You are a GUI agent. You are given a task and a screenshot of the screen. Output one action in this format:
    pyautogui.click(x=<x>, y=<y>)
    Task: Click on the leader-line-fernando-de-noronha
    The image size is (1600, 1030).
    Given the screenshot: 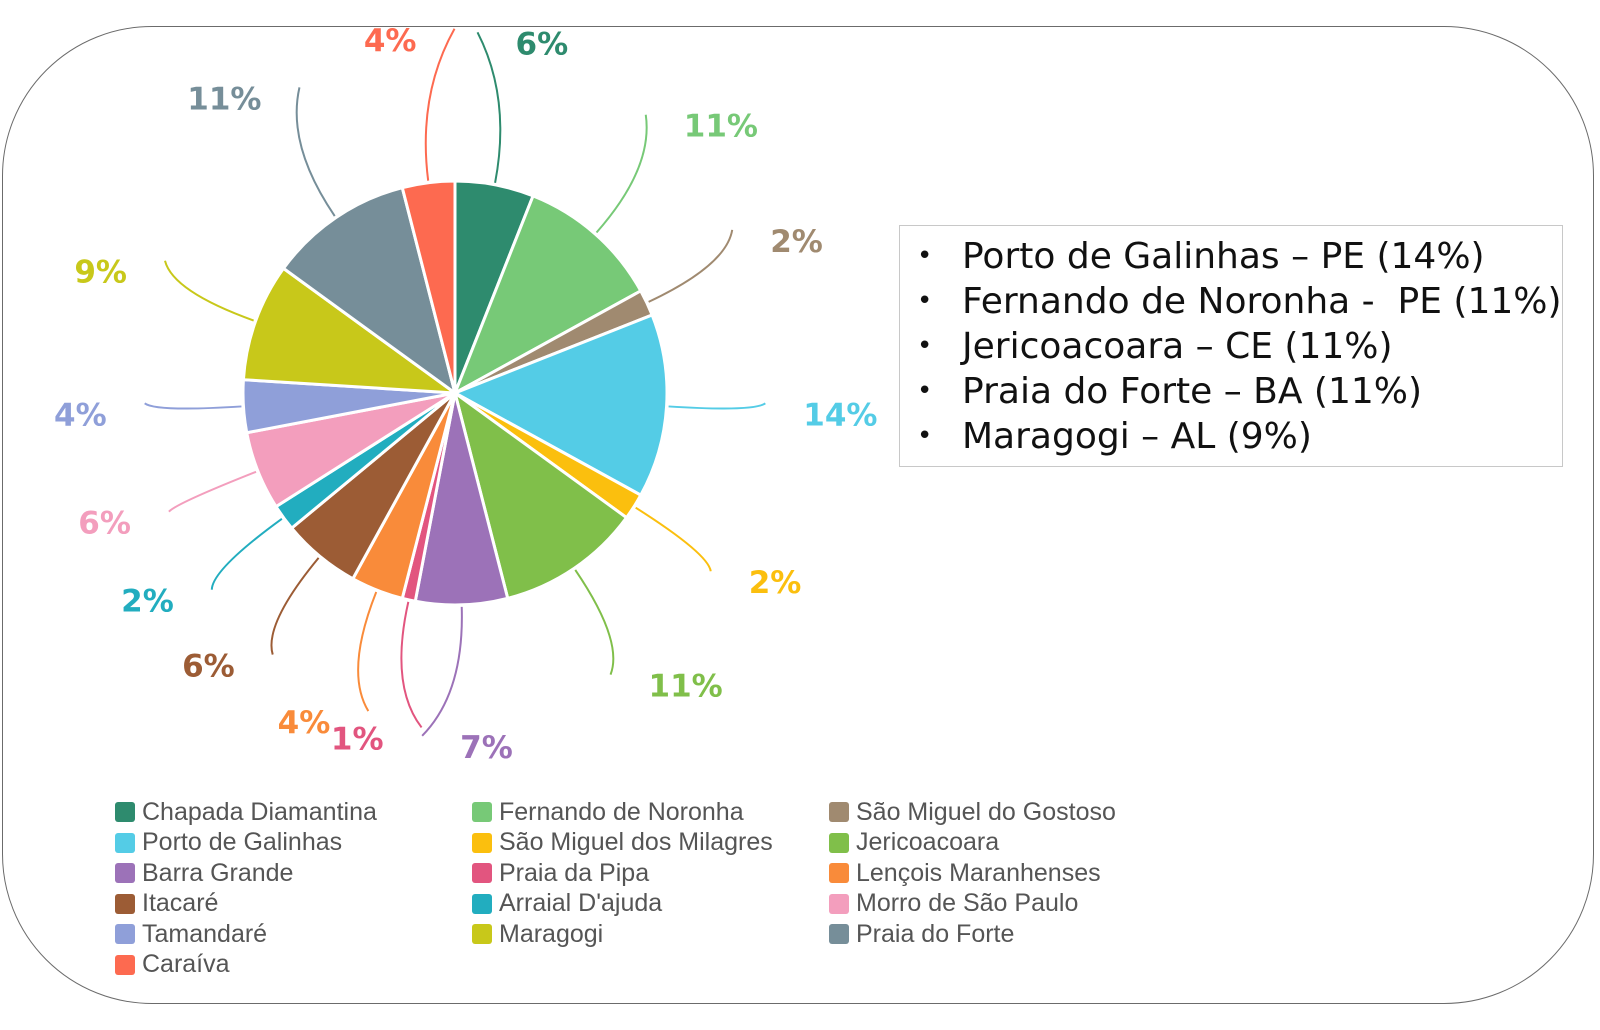 What is the action you would take?
    pyautogui.click(x=621, y=174)
    